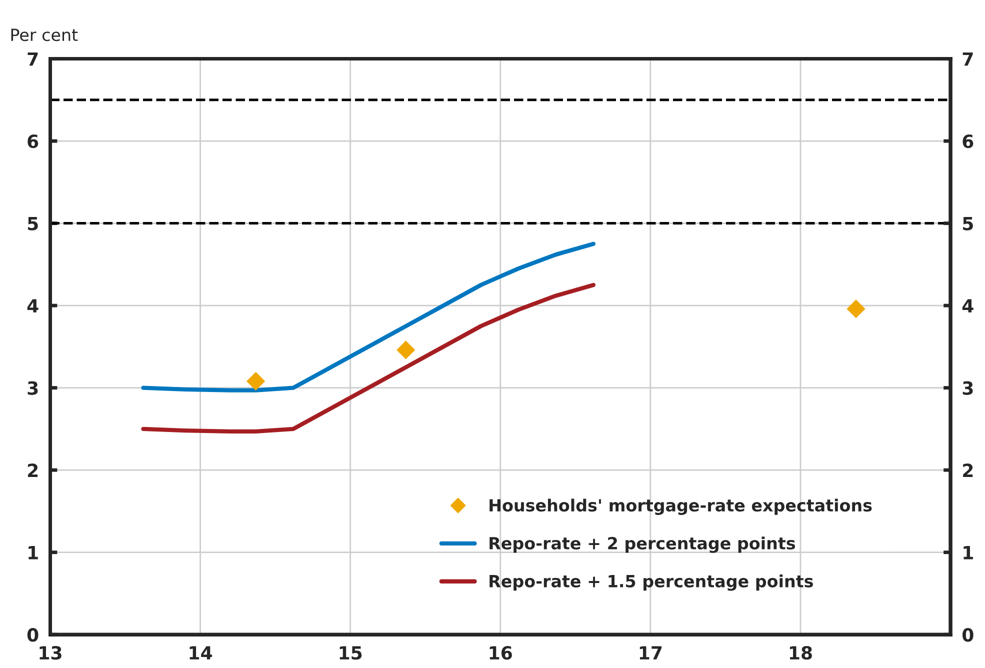 The height and width of the screenshot is (668, 985). I want to click on y-tick-label: 6, so click(33, 141).